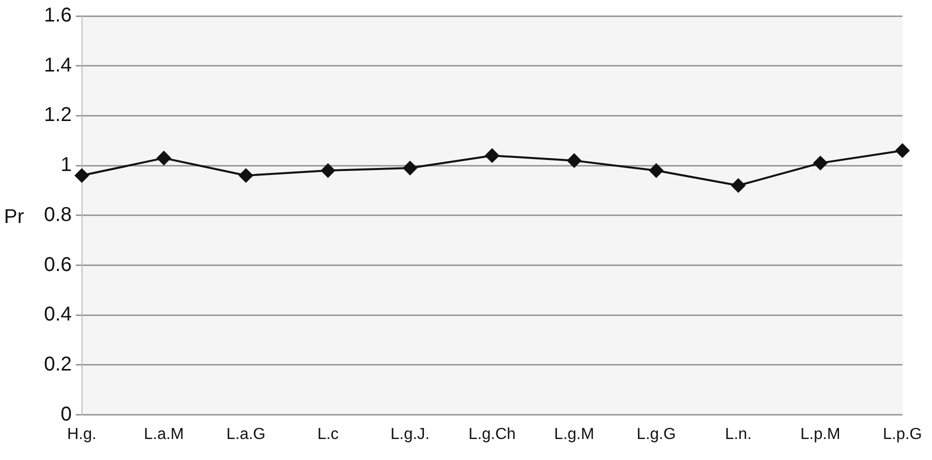 The height and width of the screenshot is (460, 932). What do you see at coordinates (738, 434) in the screenshot?
I see `x-tick-label: L.n.` at bounding box center [738, 434].